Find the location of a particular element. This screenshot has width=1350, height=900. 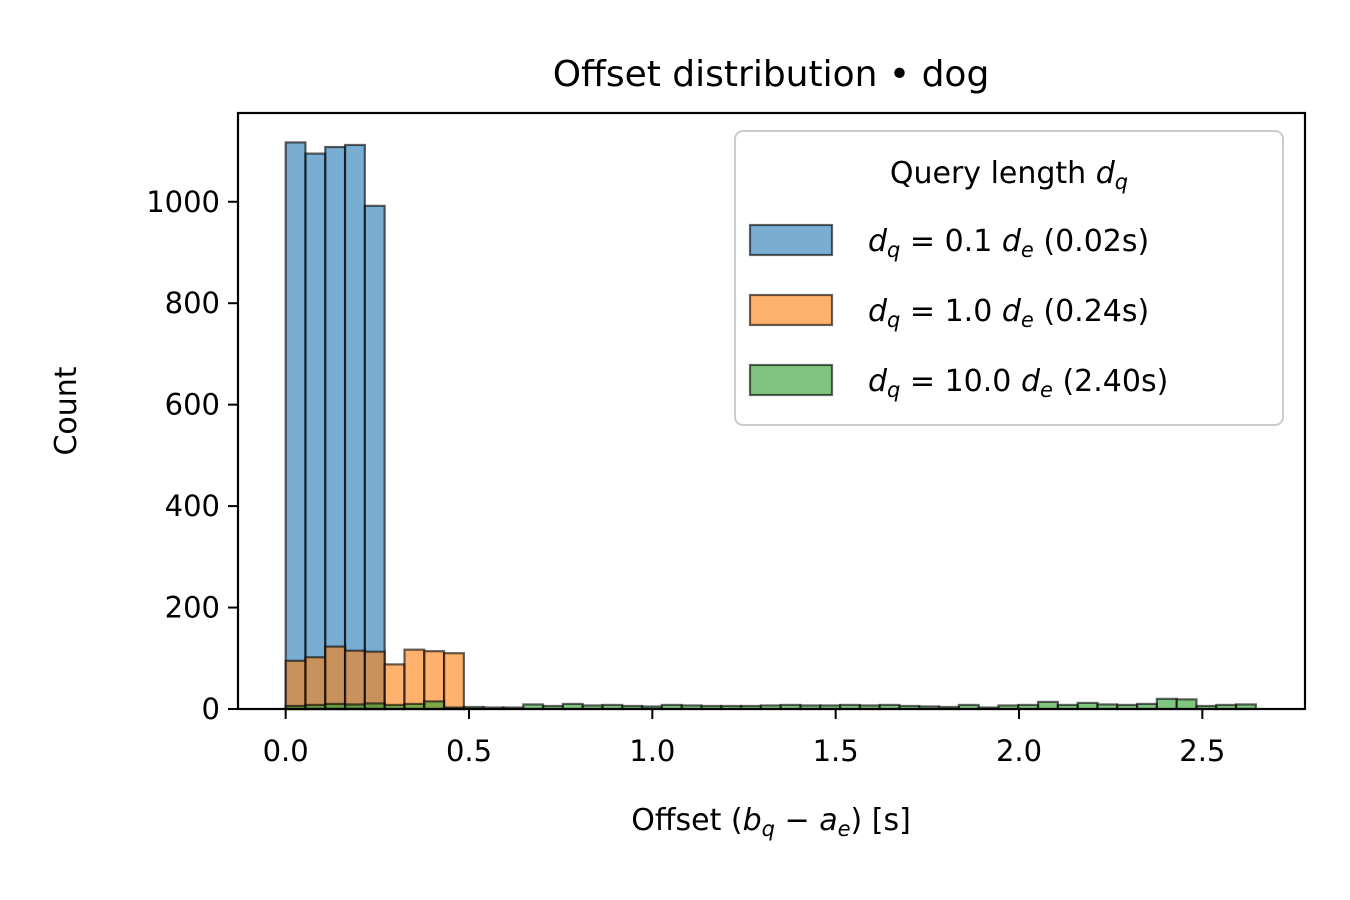

legend-title: Query length dq is located at coordinates (1009, 175).